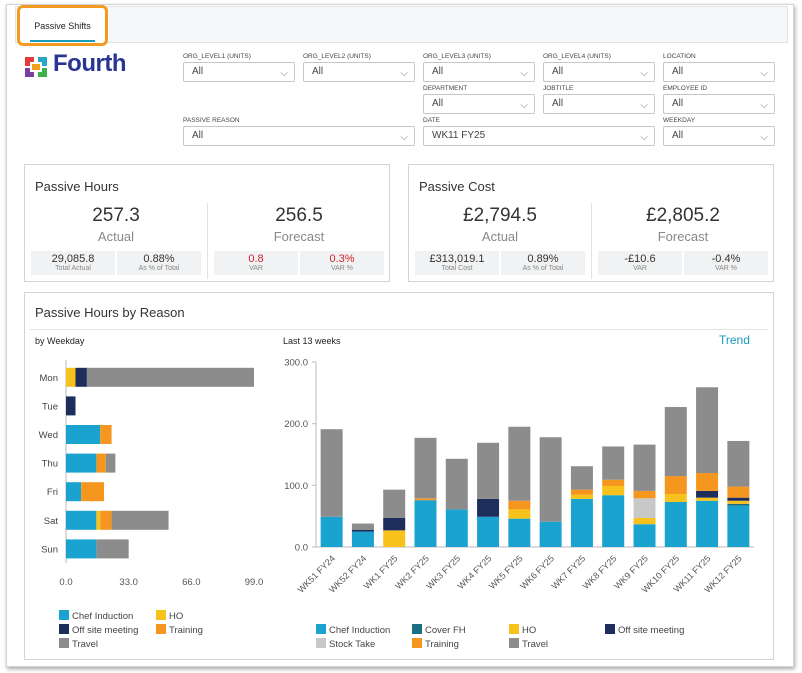  I want to click on sub-value: 0.8, so click(256, 259).